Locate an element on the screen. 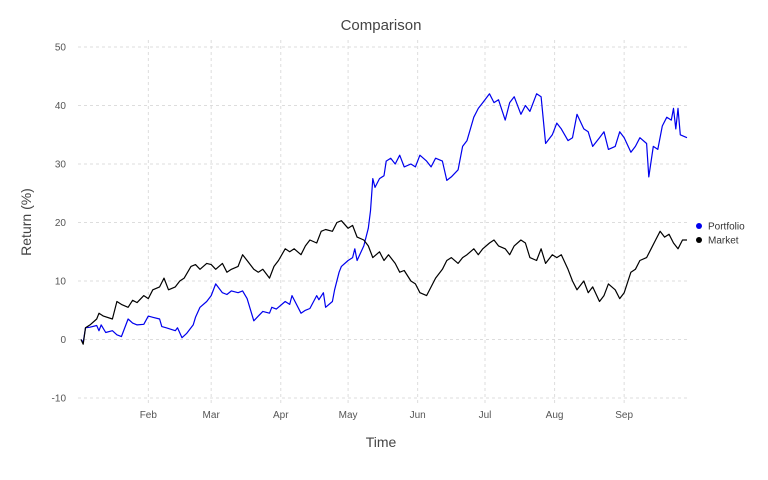 The width and height of the screenshot is (768, 480). legend-item-portfolio: Portfolio is located at coordinates (720, 227).